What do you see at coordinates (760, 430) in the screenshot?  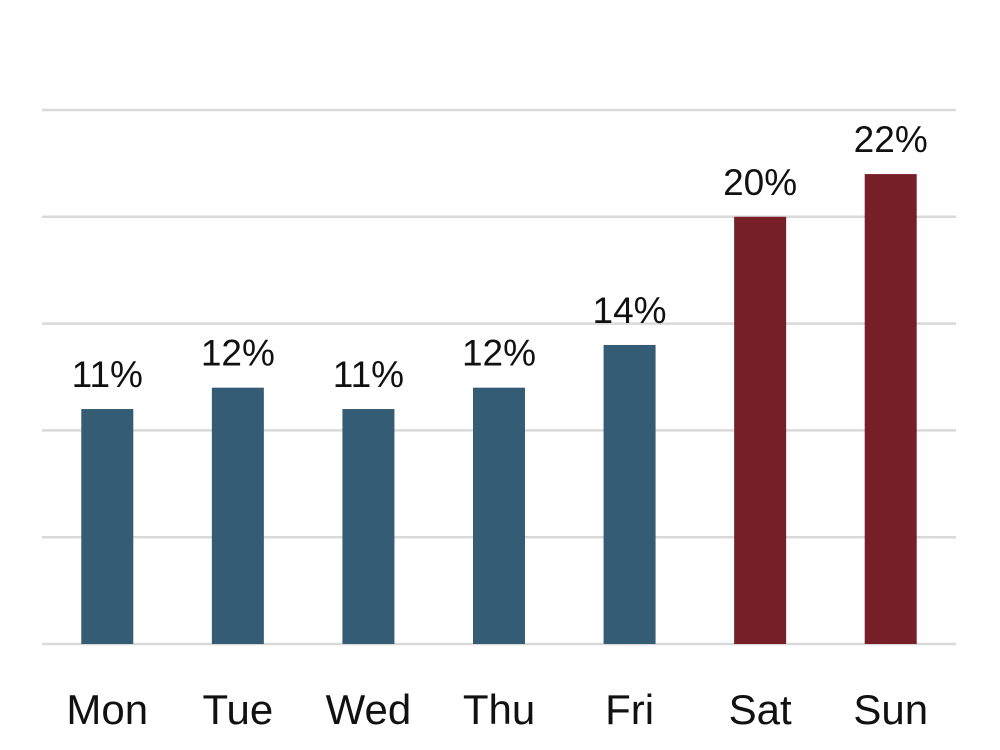 I see `bar-sat` at bounding box center [760, 430].